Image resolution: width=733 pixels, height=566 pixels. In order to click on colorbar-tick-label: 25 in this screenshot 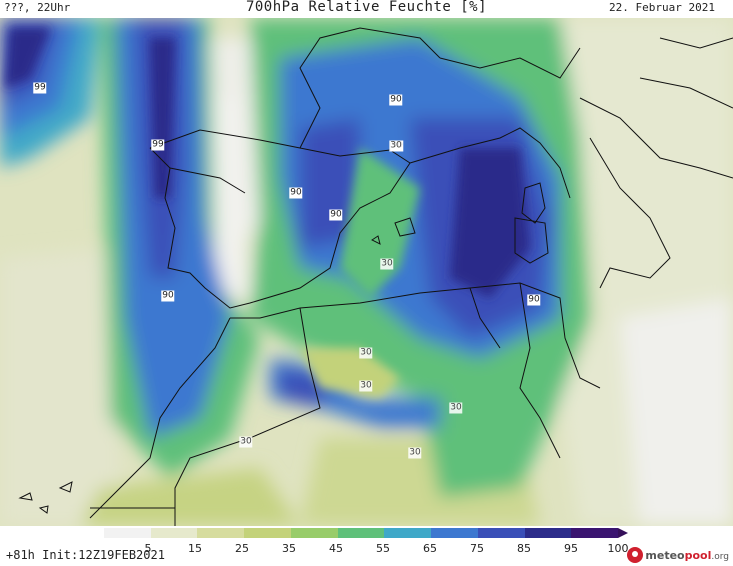, I will do `click(242, 548)`.